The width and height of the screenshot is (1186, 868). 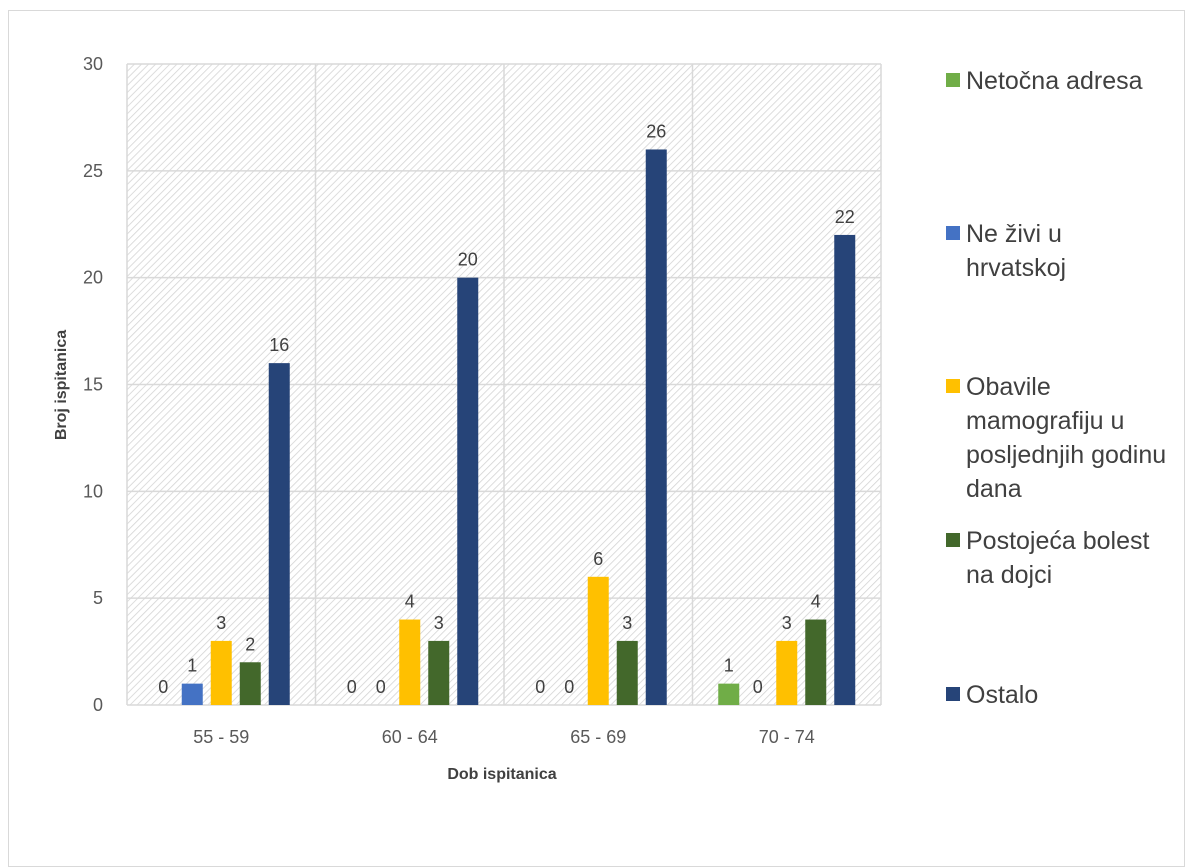 I want to click on y-tick-label: 0, so click(x=98, y=705).